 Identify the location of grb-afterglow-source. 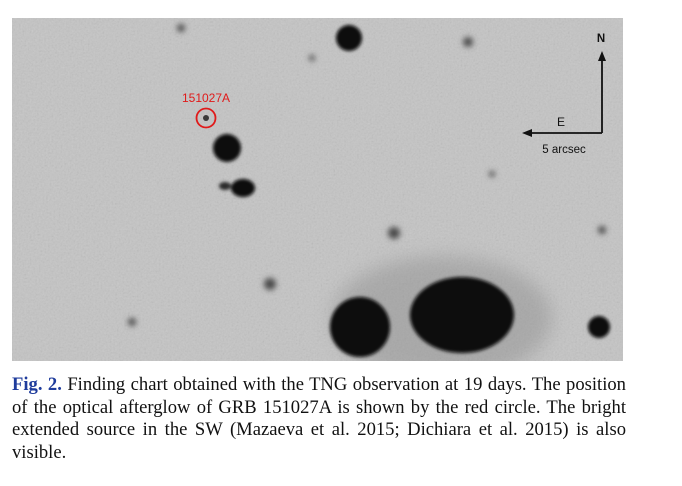
(206, 118).